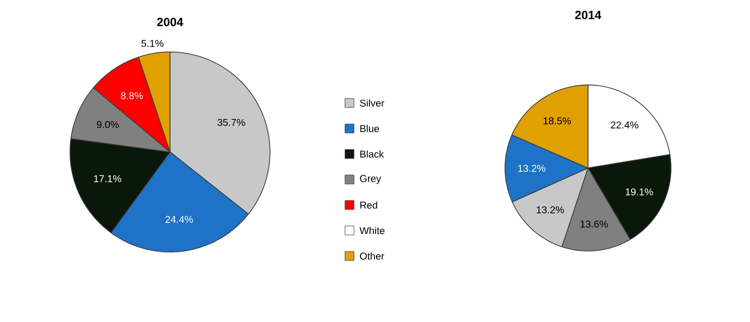  Describe the element at coordinates (170, 22) in the screenshot. I see `chart-title: 2004` at that location.